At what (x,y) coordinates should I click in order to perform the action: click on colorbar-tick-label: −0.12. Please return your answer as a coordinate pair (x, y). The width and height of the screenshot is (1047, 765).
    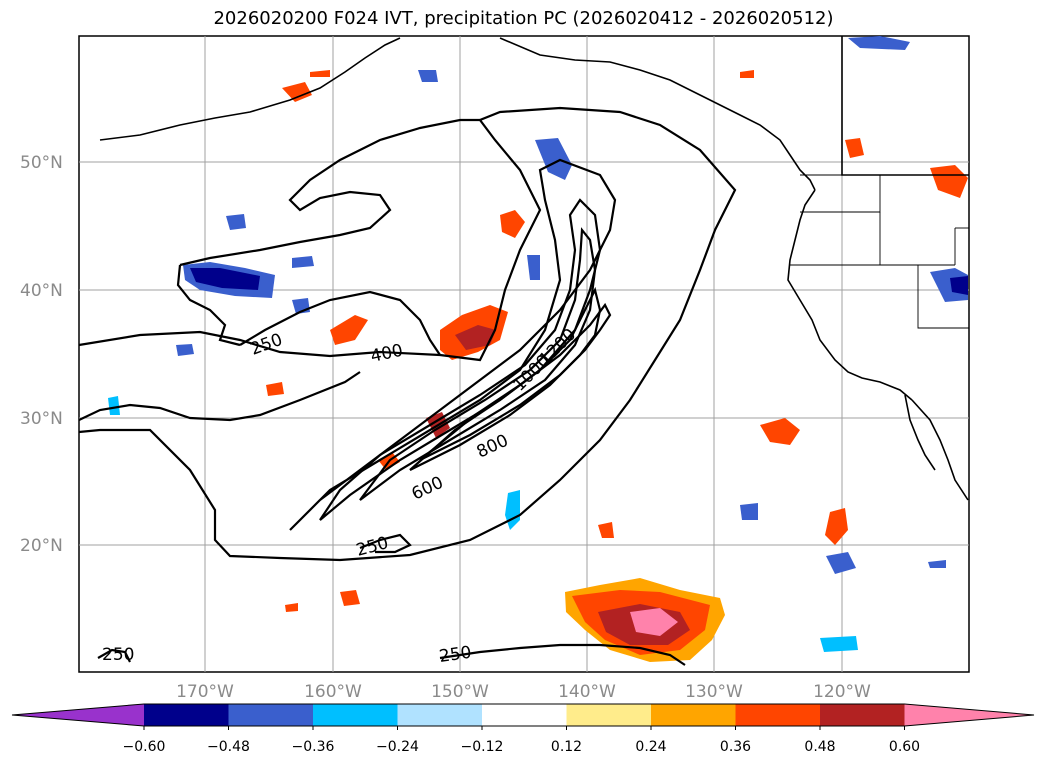
    Looking at the image, I should click on (482, 747).